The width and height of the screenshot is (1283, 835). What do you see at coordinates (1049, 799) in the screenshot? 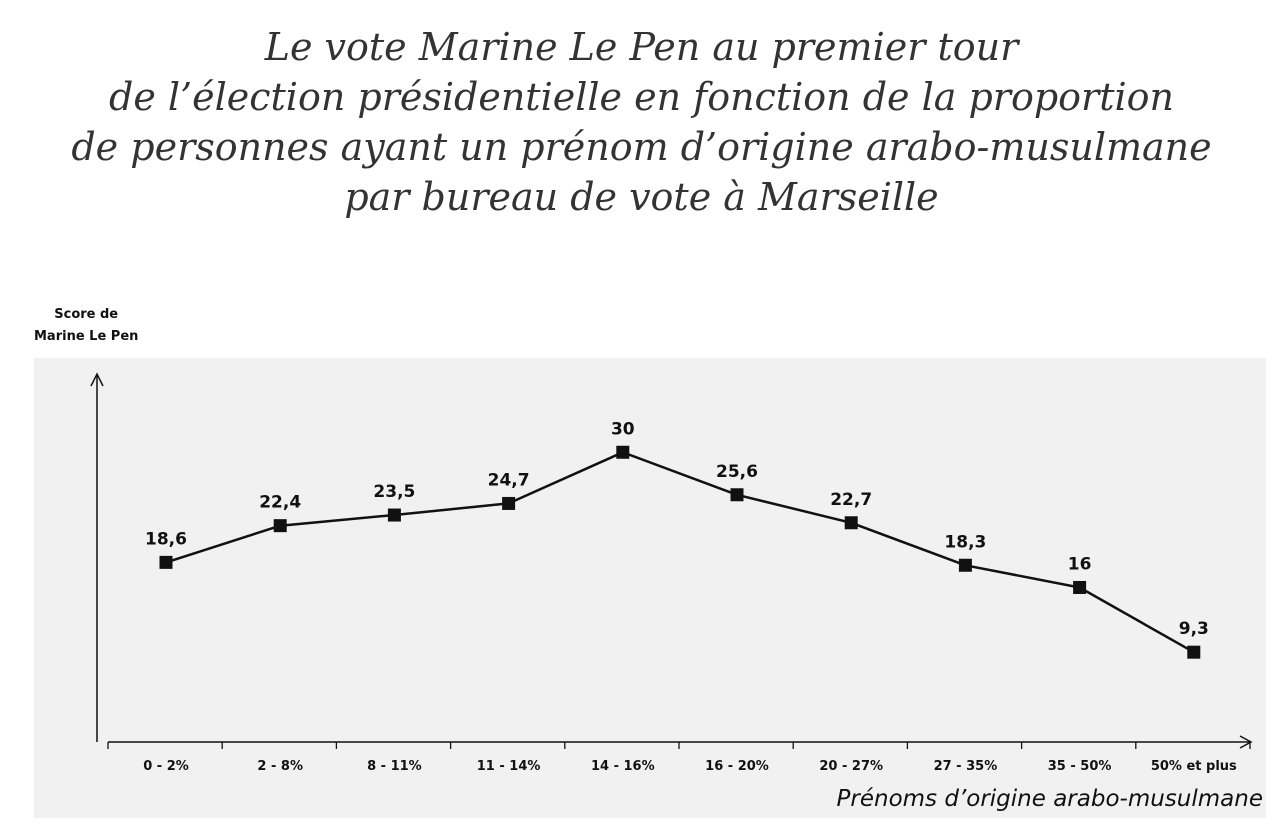
I see `x-axis-title: Prénoms d’origine arabo-musulmane` at bounding box center [1049, 799].